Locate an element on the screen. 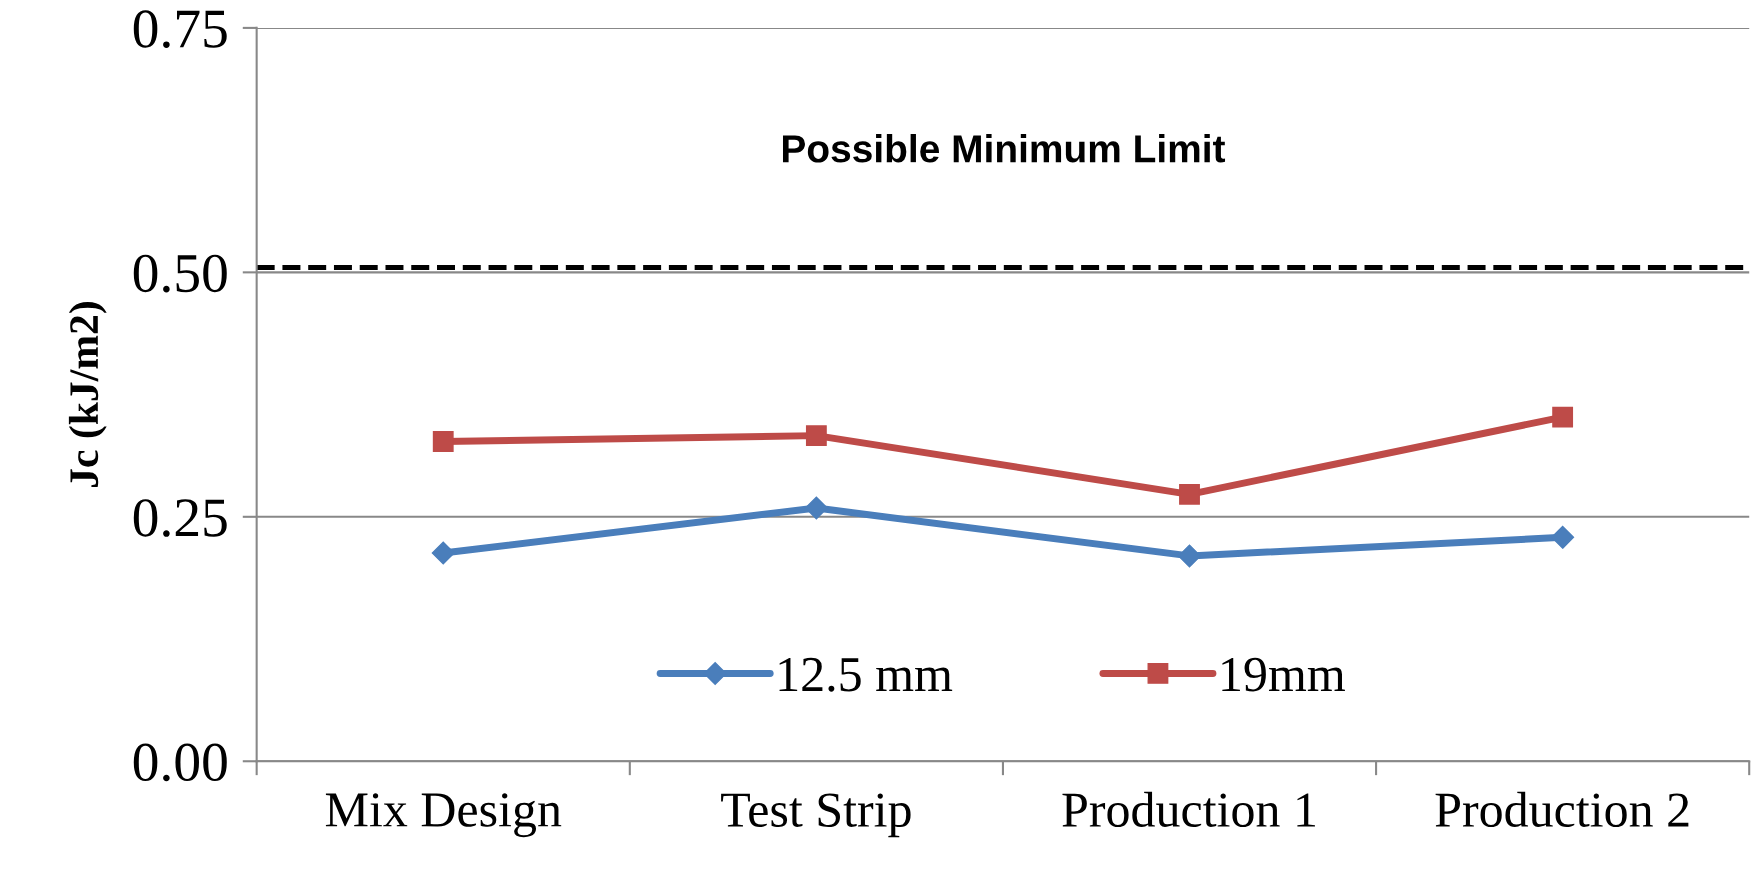  ref-line-label: Possible Minimum Limit is located at coordinates (1004, 148).